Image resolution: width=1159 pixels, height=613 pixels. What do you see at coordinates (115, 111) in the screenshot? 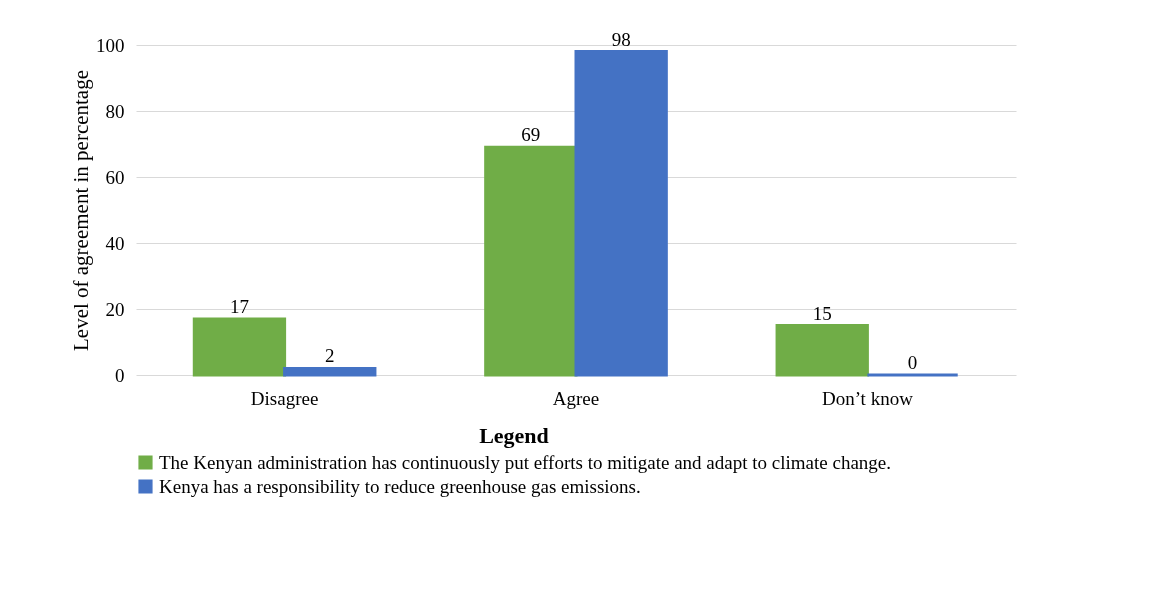
I see `y-tick-label: 80` at bounding box center [115, 111].